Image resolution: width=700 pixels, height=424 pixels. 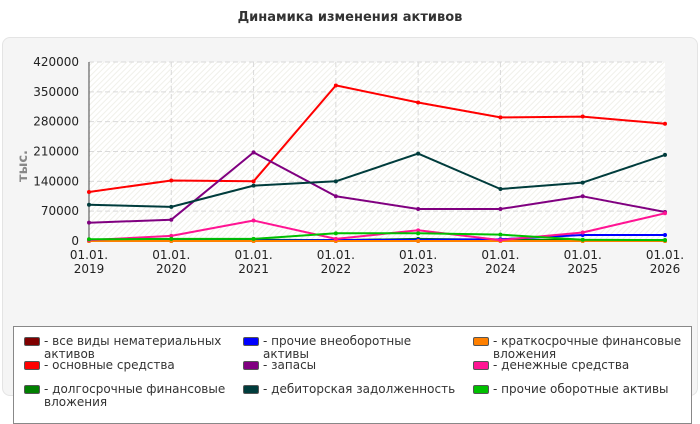 I want to click on y-tick-label: 140000, so click(x=56, y=181).